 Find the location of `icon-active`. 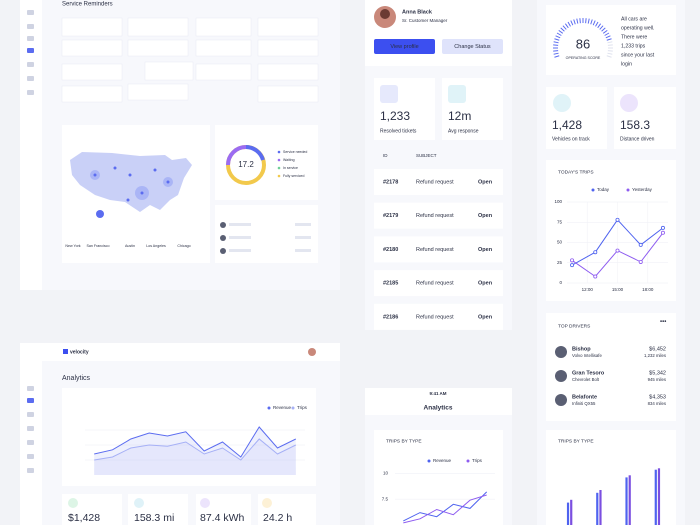

icon-active is located at coordinates (30, 400).